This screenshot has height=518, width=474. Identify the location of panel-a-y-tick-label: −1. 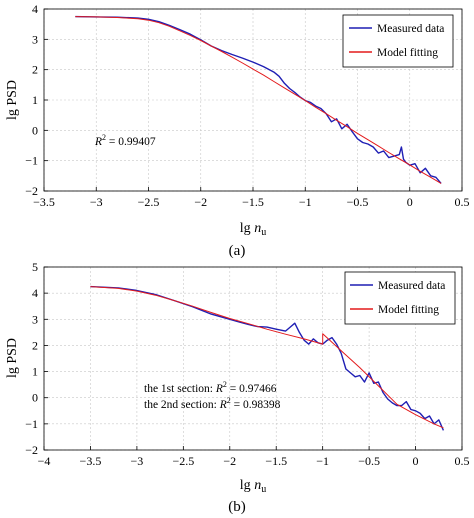
(31, 161).